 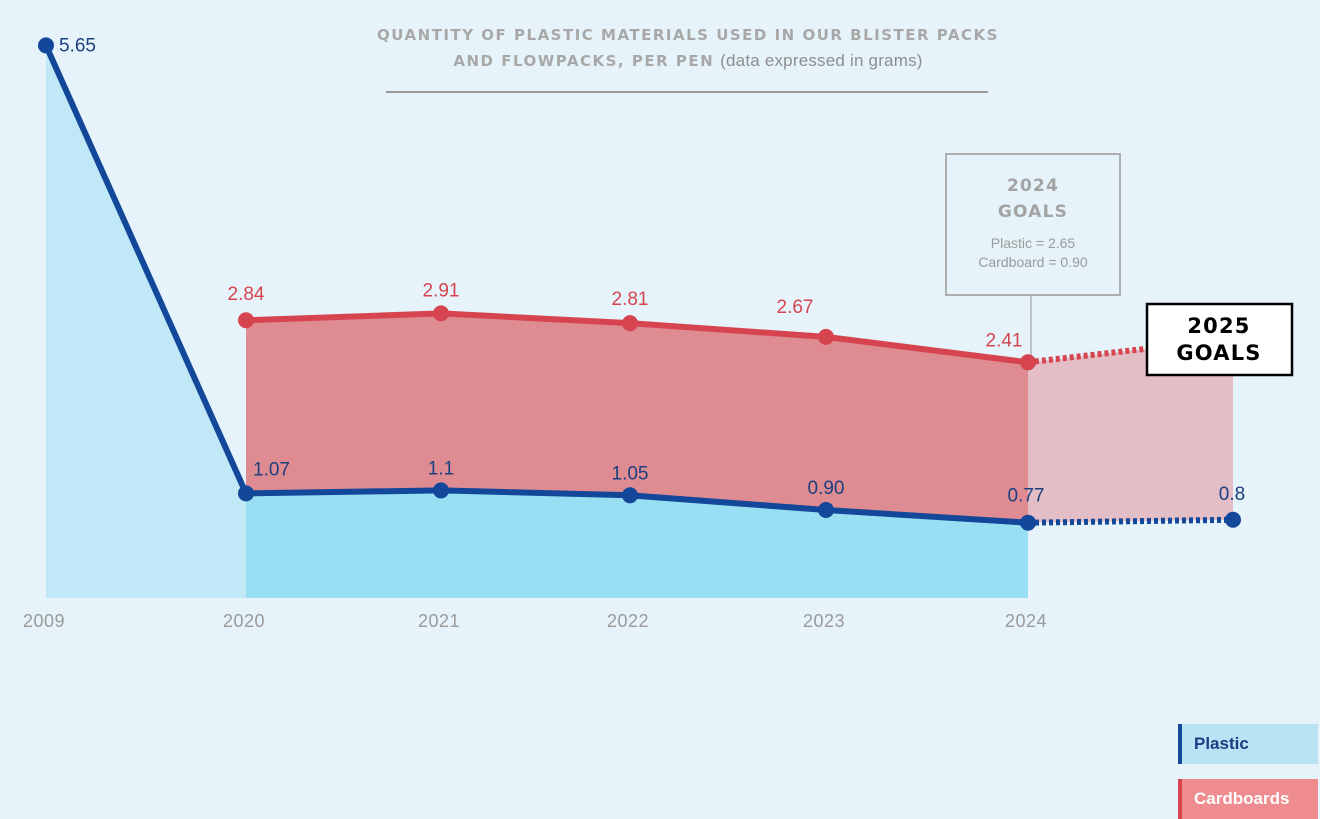 What do you see at coordinates (1033, 212) in the screenshot?
I see `goals-2024-heading-2: GOALS` at bounding box center [1033, 212].